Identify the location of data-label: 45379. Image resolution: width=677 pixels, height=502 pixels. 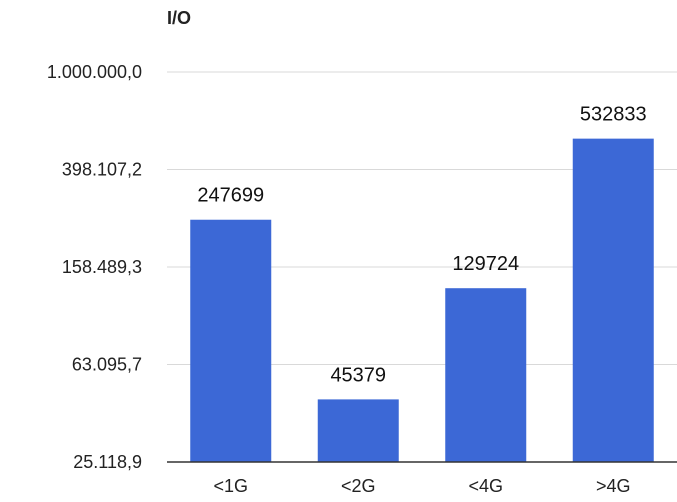
(358, 375).